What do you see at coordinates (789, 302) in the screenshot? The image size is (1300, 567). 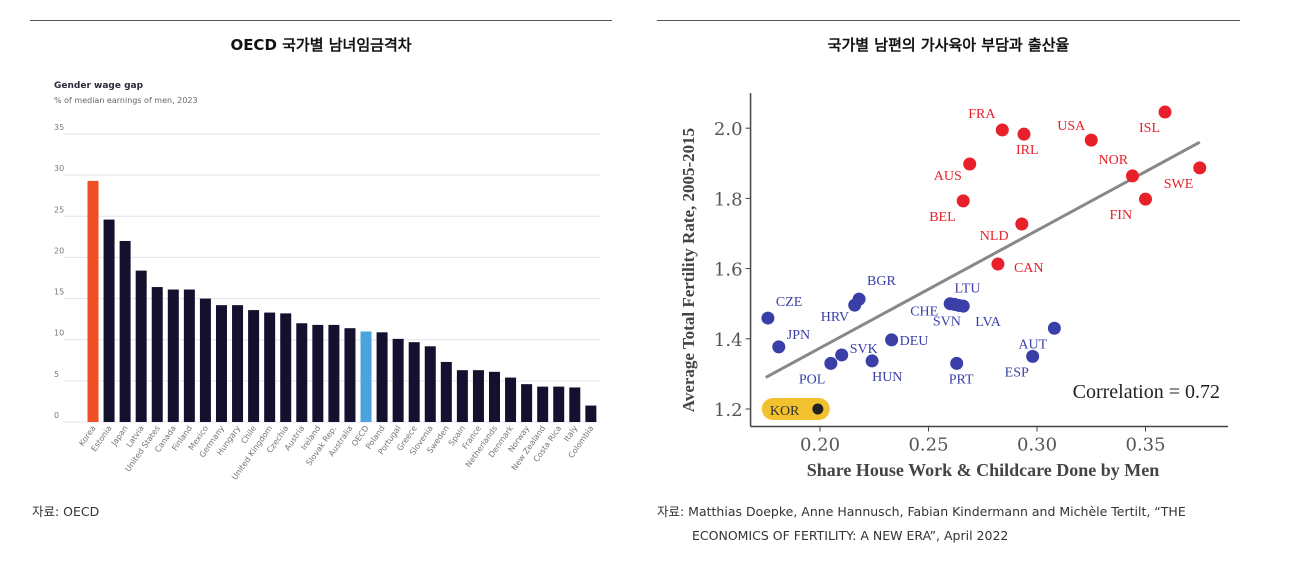 I see `point-label: CZE` at bounding box center [789, 302].